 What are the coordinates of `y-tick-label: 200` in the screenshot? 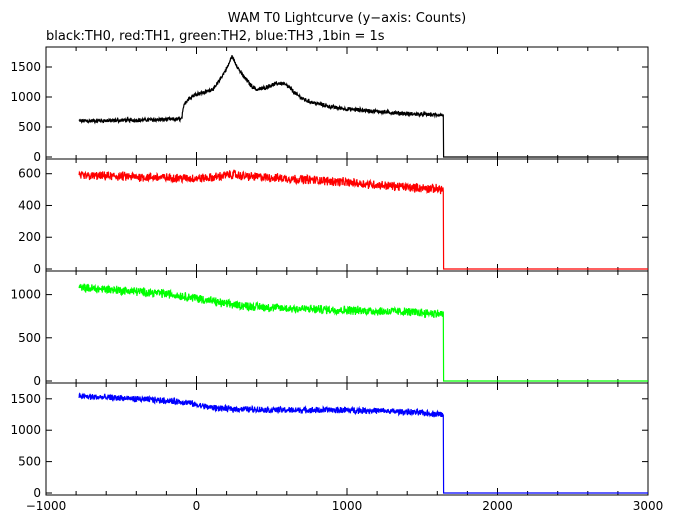 It's located at (29, 237).